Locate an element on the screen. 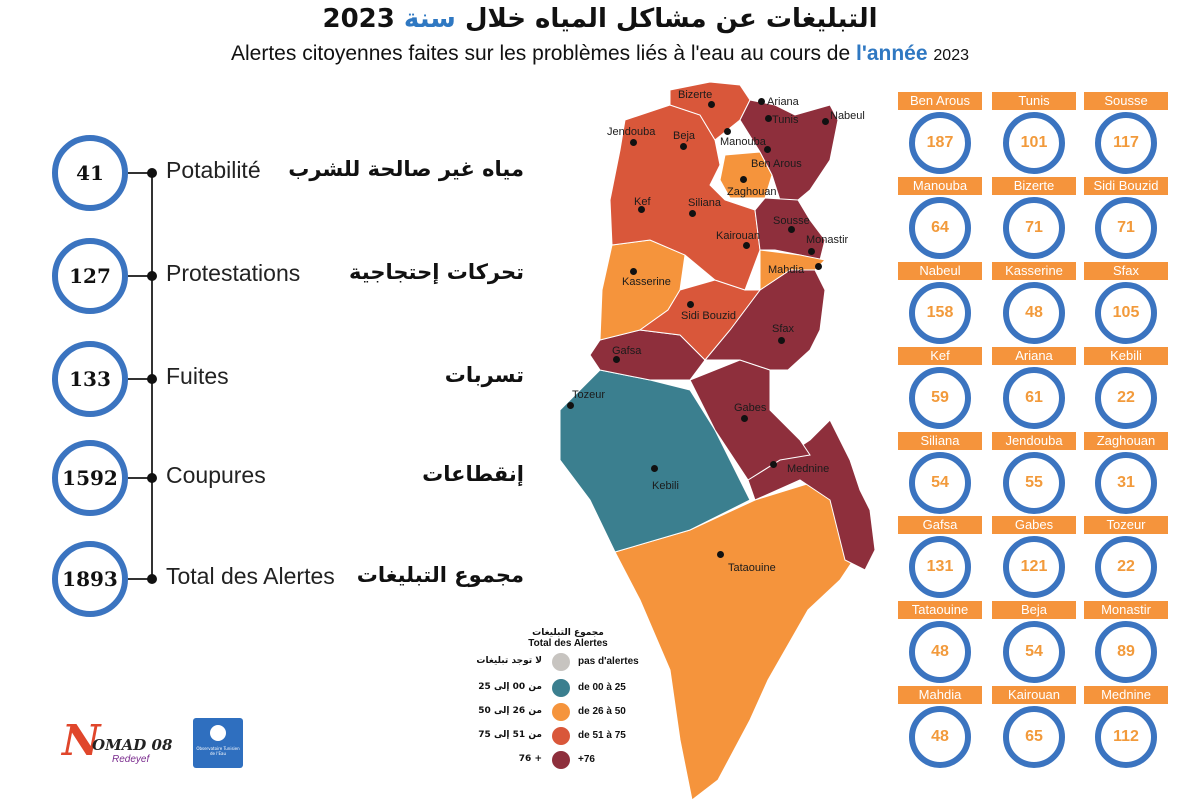 This screenshot has width=1200, height=800. stat-label-ar: مجموع التبليغات is located at coordinates (440, 575).